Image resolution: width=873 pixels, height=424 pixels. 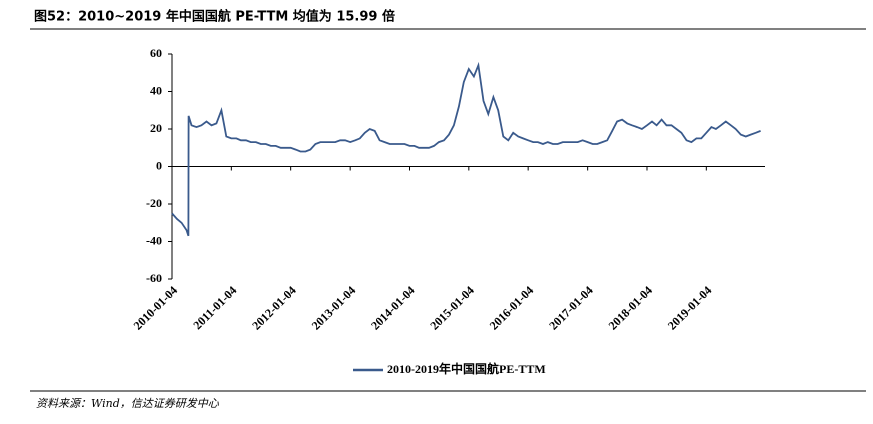 What do you see at coordinates (511, 307) in the screenshot?
I see `x-tick-label: 2016-01-04` at bounding box center [511, 307].